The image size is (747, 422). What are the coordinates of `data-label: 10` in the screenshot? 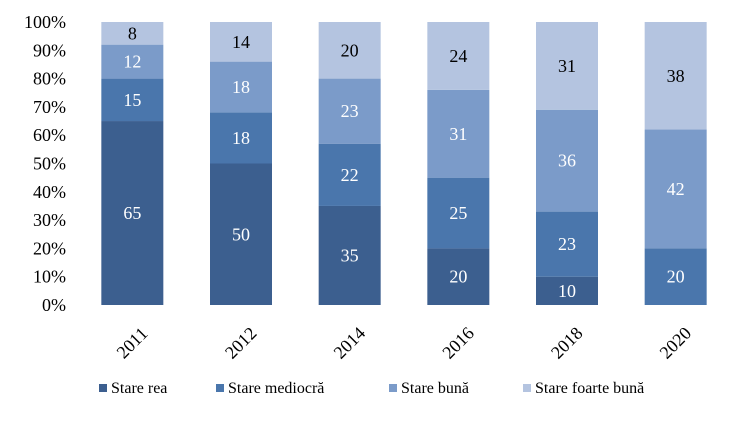 It's located at (567, 291).